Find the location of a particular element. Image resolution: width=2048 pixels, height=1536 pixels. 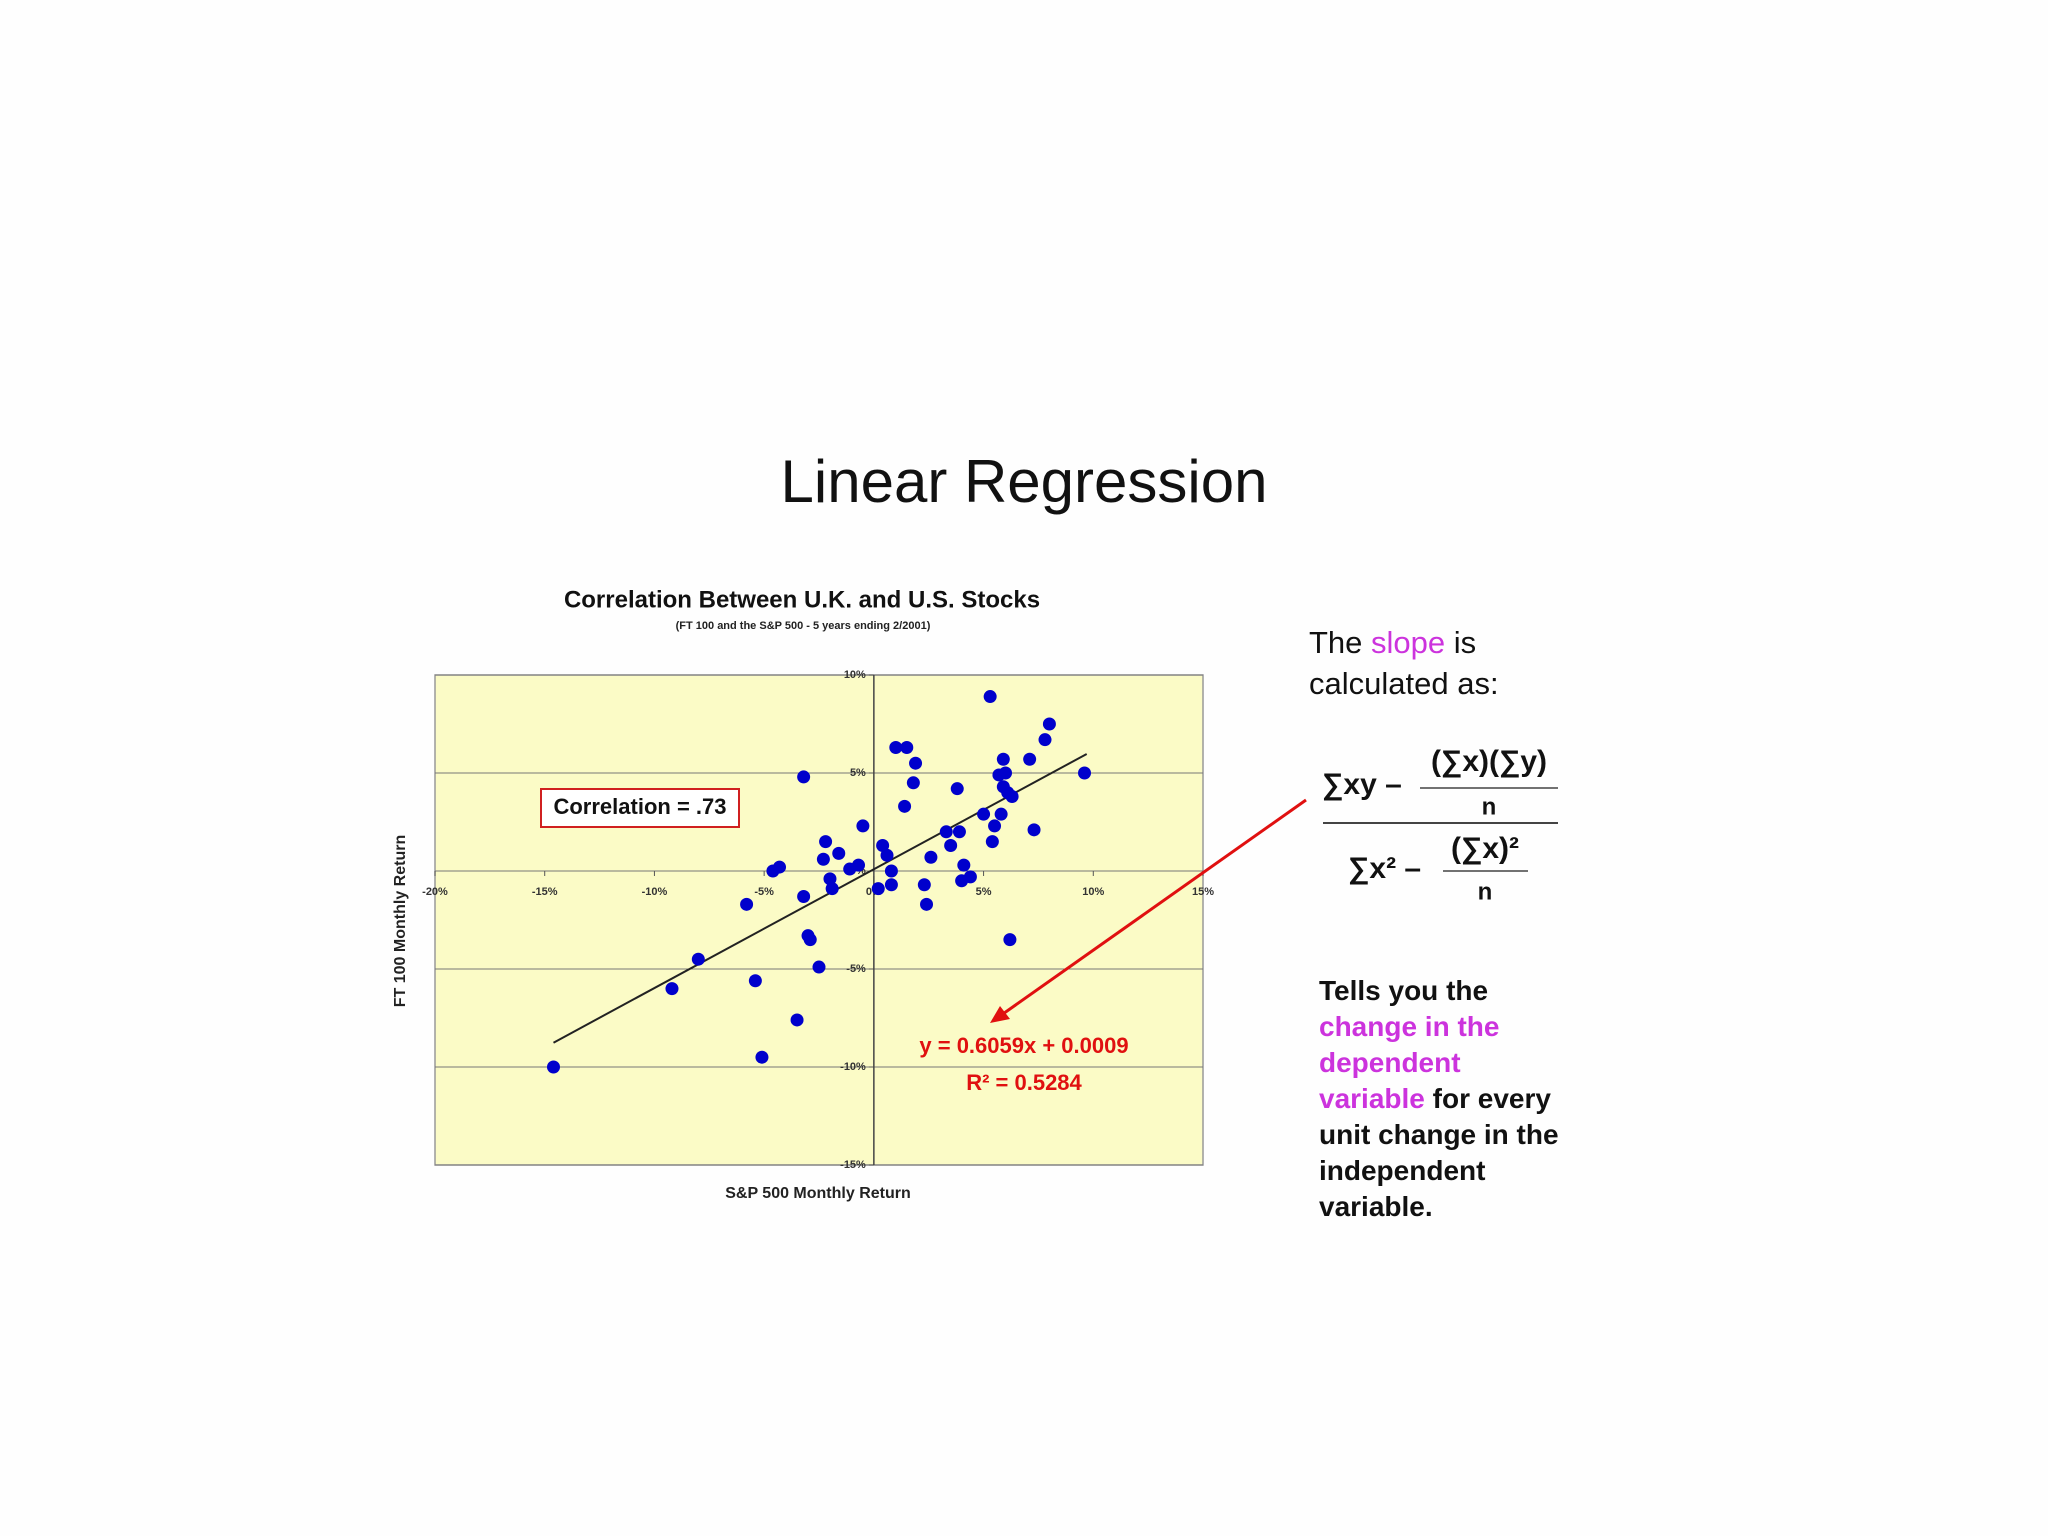

text-line: dependent is located at coordinates (1390, 1062).